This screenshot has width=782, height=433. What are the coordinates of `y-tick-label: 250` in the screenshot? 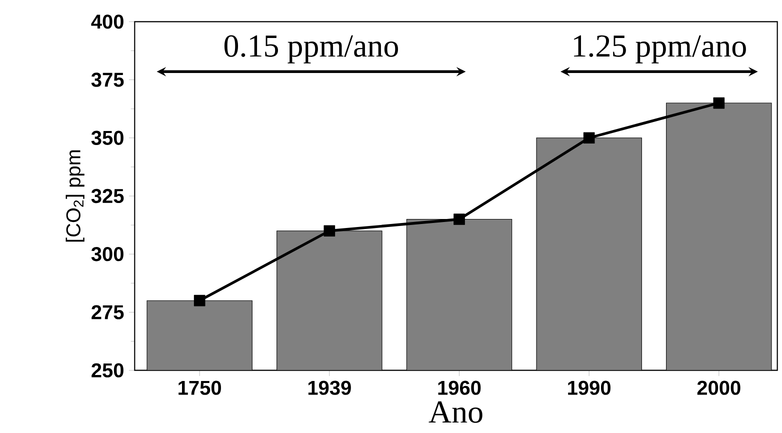 It's located at (108, 370).